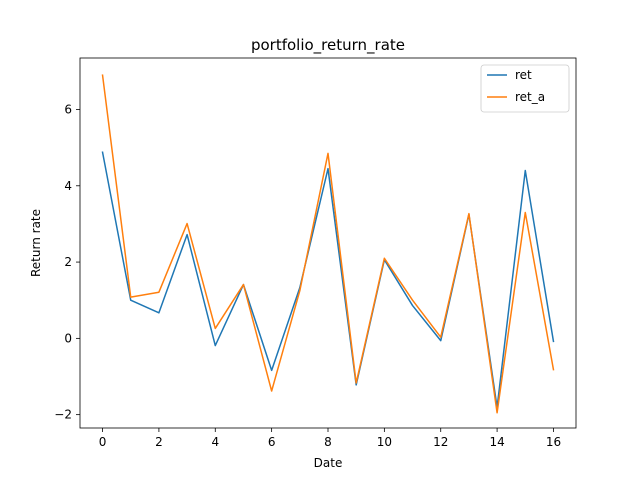 This screenshot has height=480, width=640. What do you see at coordinates (68, 109) in the screenshot?
I see `y-tick-label: 6` at bounding box center [68, 109].